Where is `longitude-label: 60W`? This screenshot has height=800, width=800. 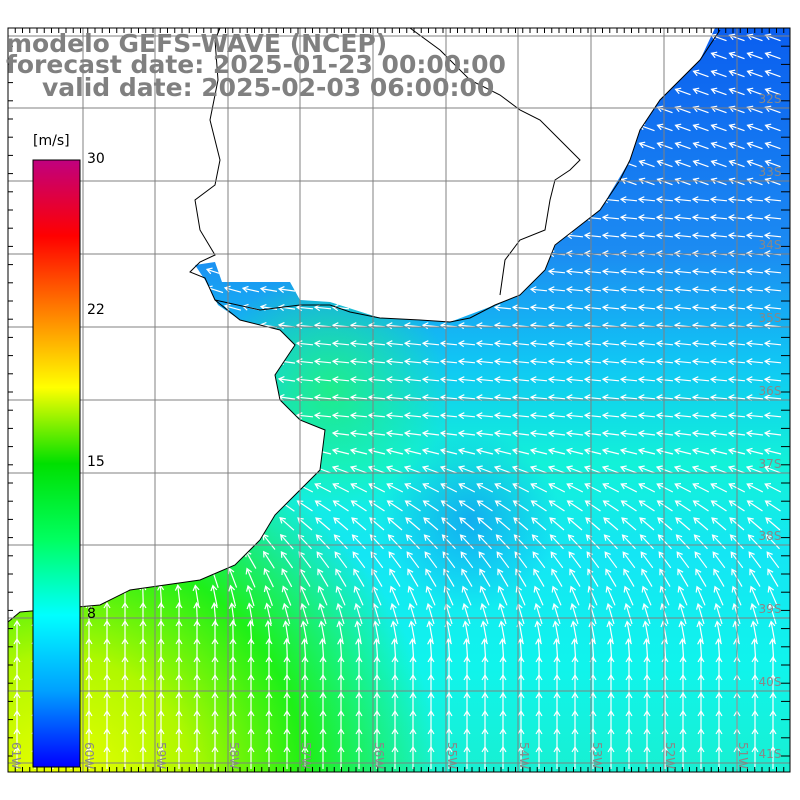 longitude-label: 60W is located at coordinates (89, 755).